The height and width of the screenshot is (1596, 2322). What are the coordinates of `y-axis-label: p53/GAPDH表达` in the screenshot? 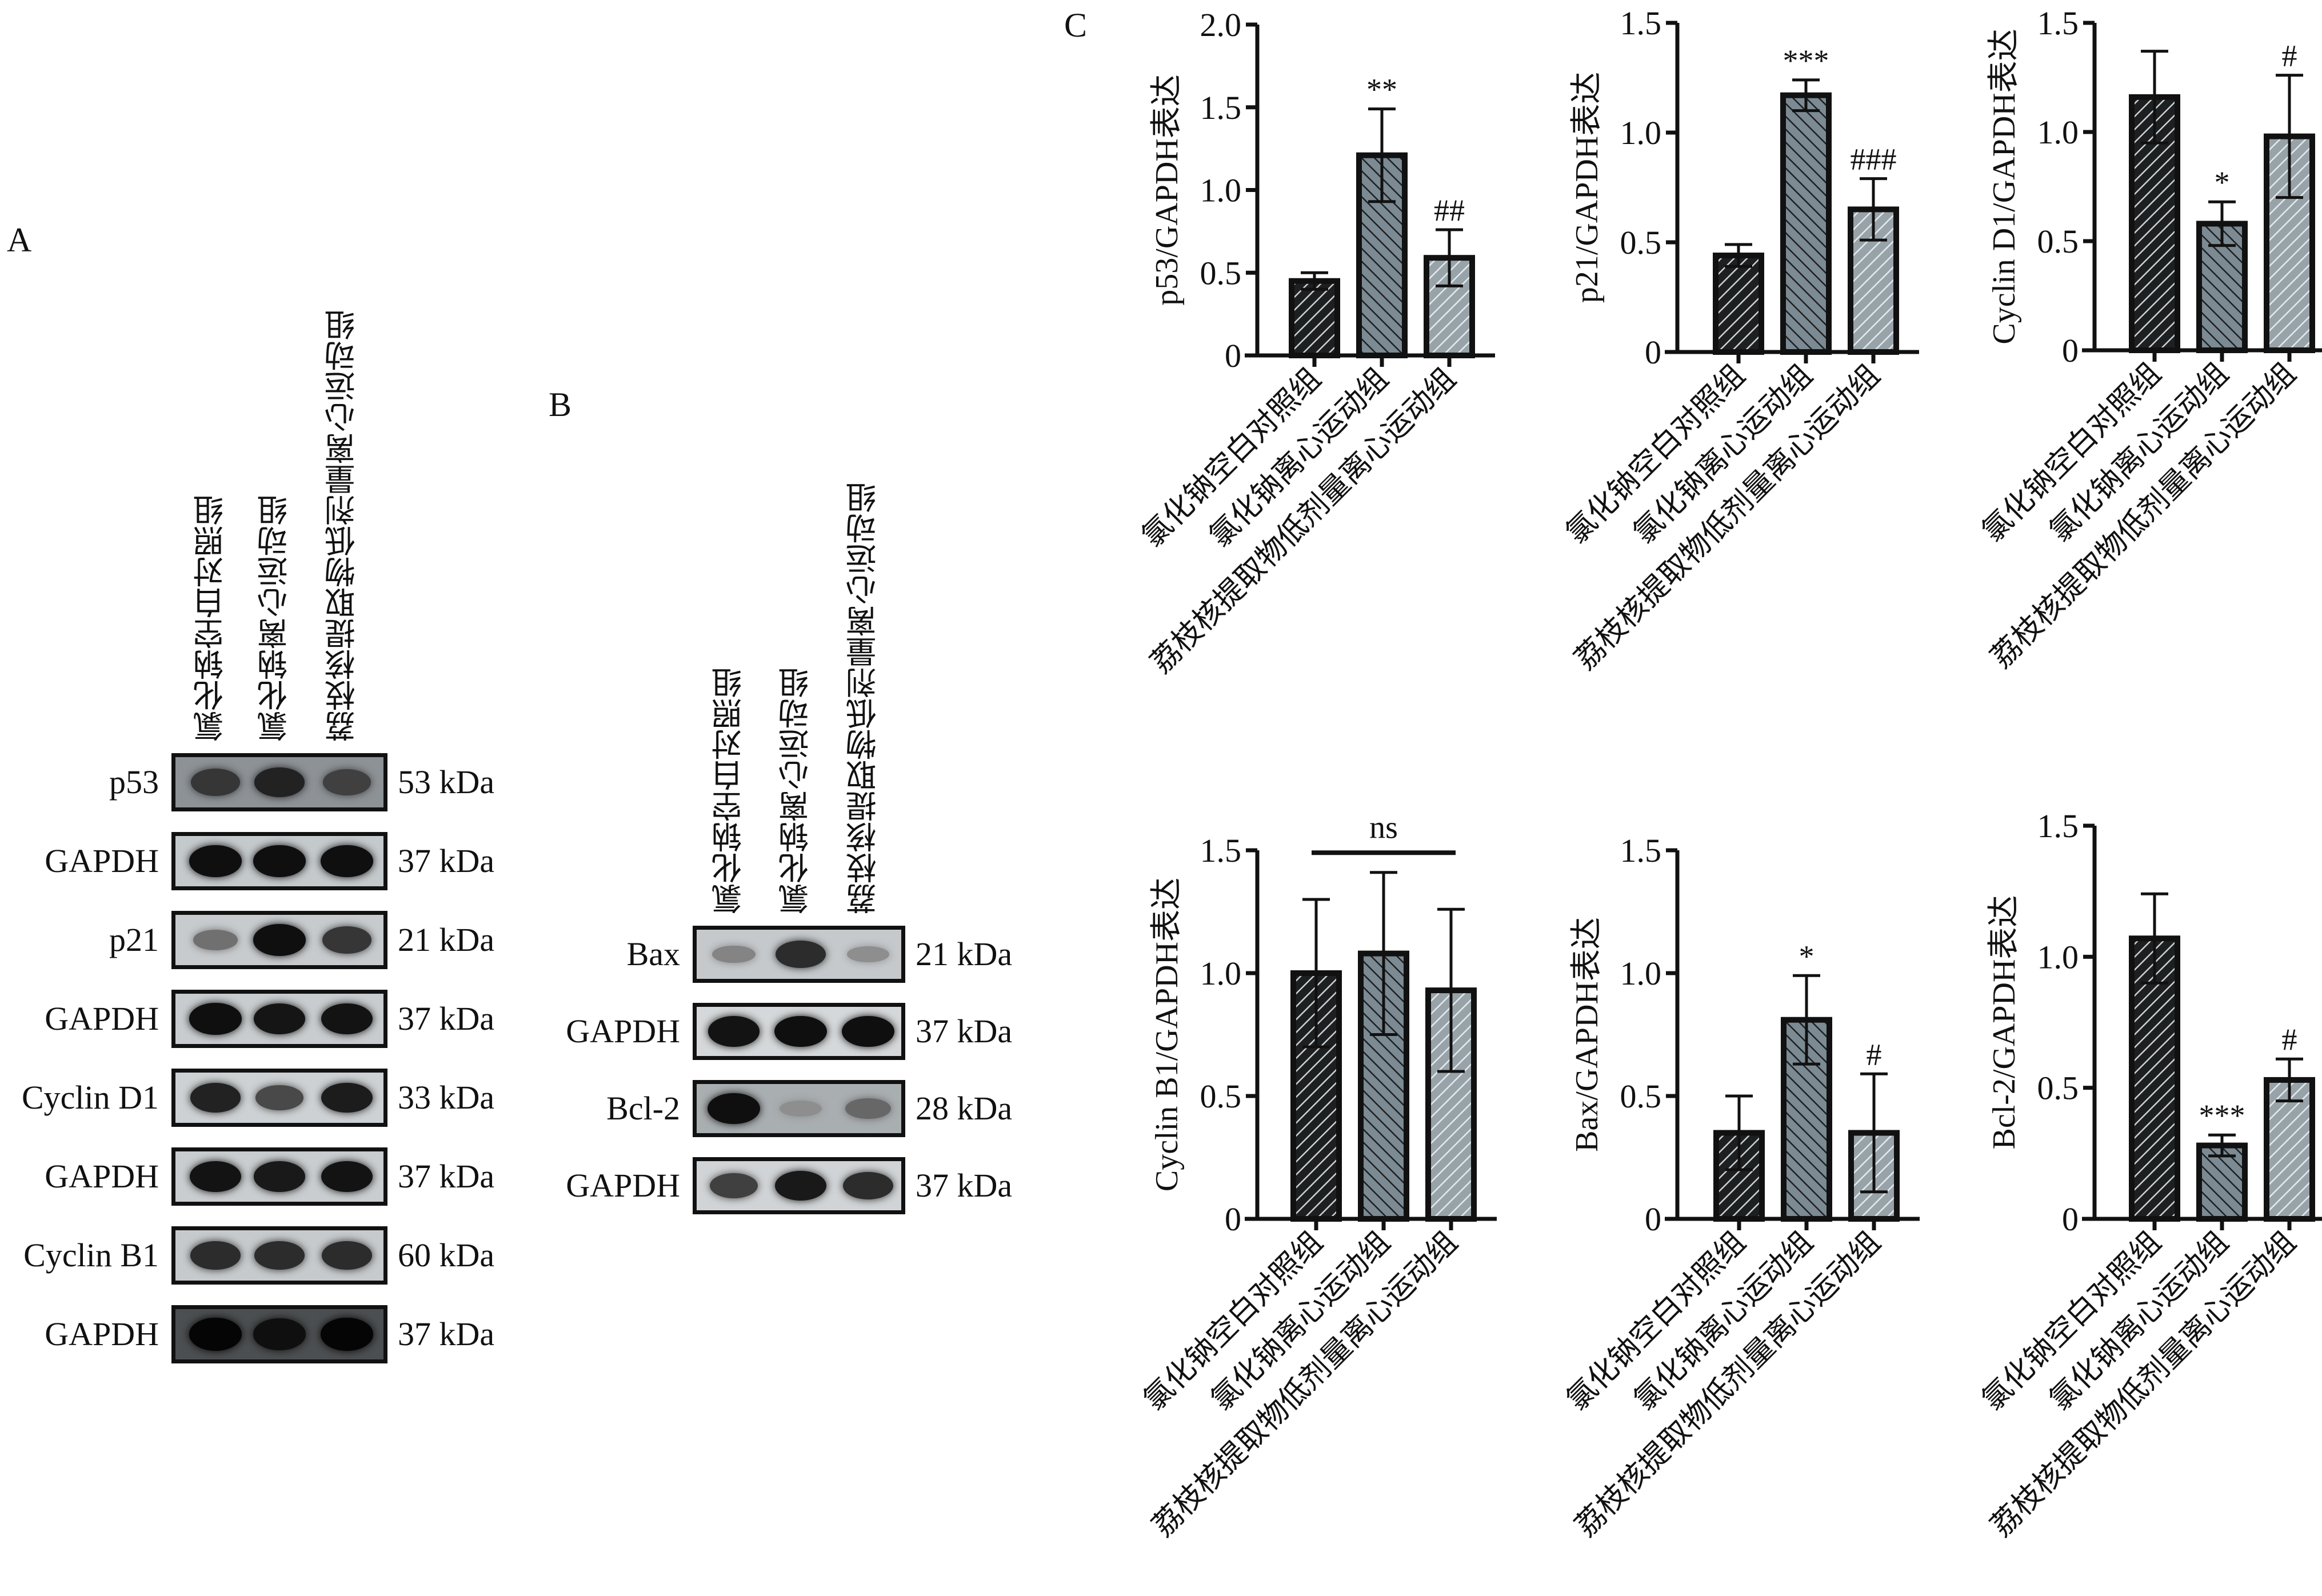 It's located at (1167, 189).